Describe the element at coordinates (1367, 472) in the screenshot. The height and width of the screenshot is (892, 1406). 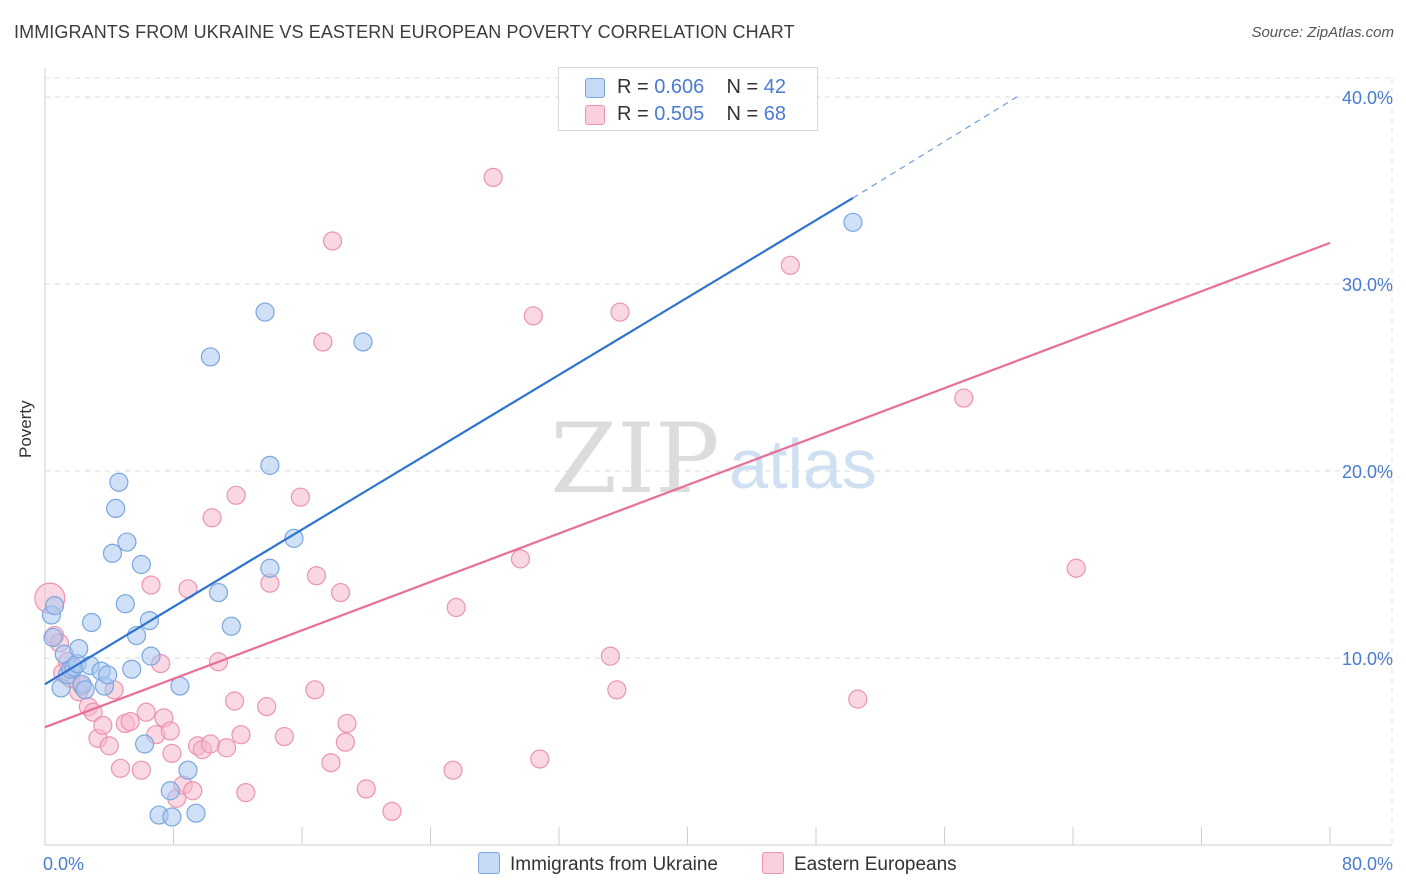
I see `y-tick-label: 20.0%` at that location.